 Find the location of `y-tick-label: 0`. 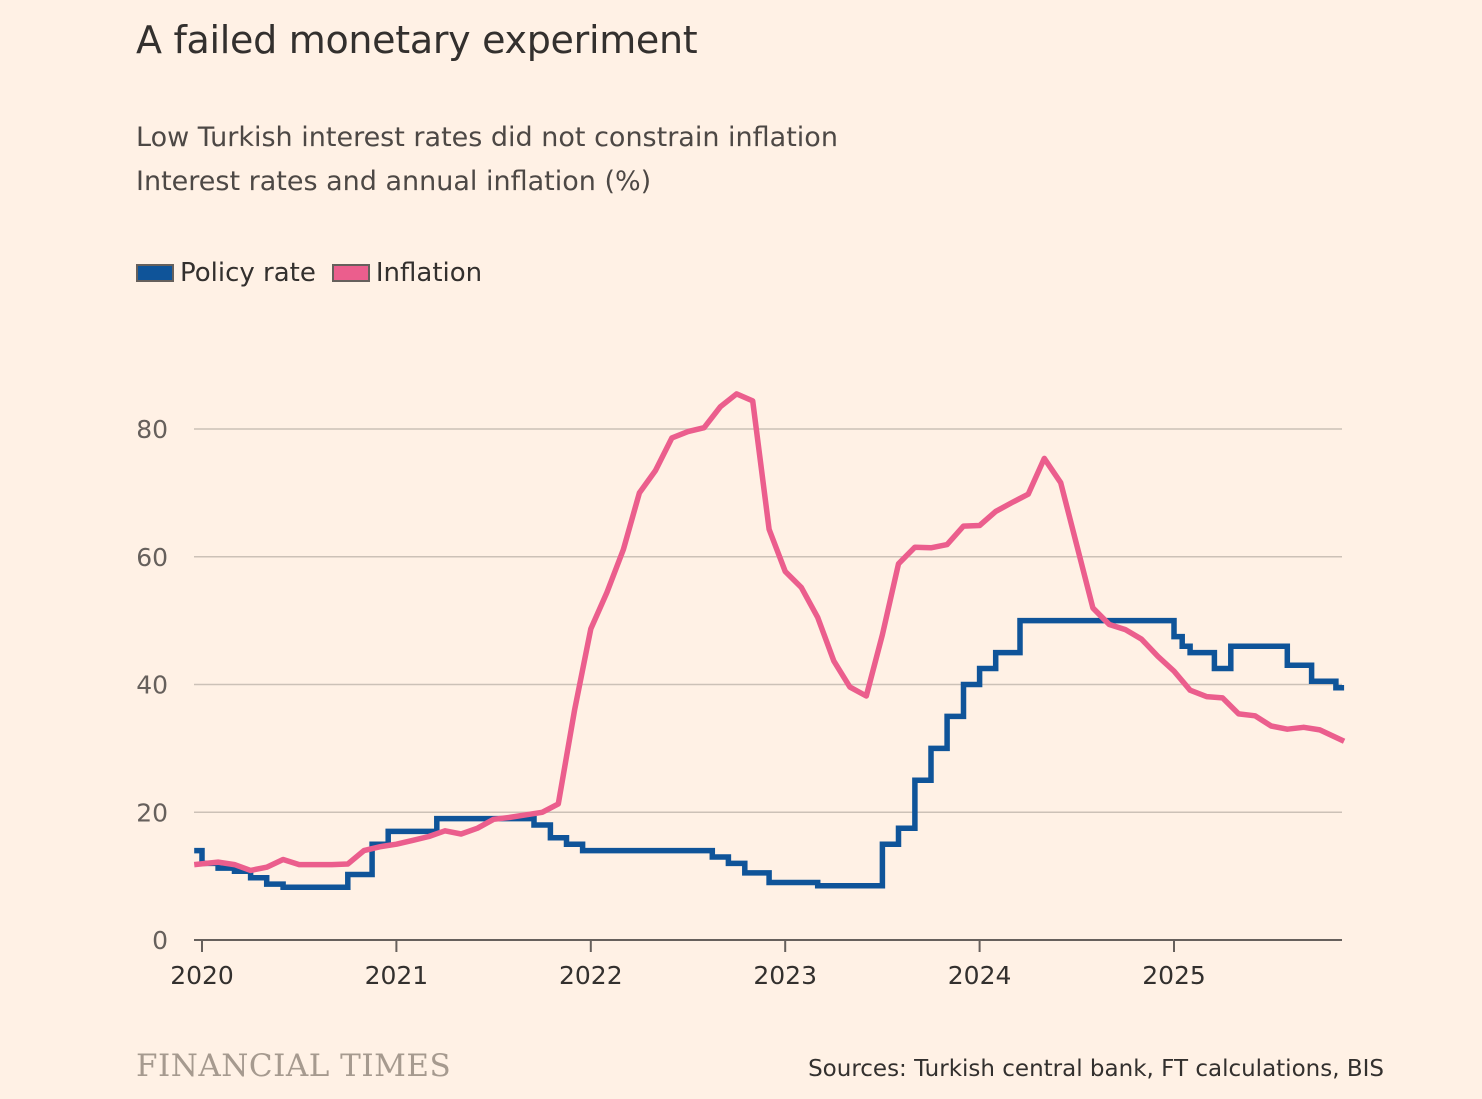

y-tick-label: 0 is located at coordinates (160, 940).